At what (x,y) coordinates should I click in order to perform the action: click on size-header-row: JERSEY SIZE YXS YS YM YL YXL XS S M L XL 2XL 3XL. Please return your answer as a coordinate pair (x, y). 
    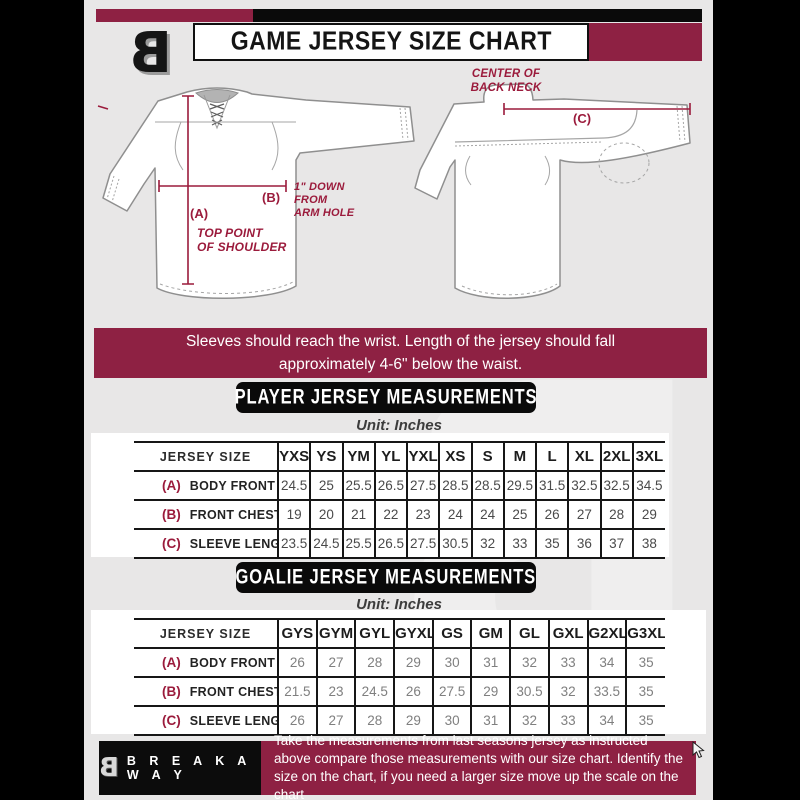
    Looking at the image, I should click on (399, 456).